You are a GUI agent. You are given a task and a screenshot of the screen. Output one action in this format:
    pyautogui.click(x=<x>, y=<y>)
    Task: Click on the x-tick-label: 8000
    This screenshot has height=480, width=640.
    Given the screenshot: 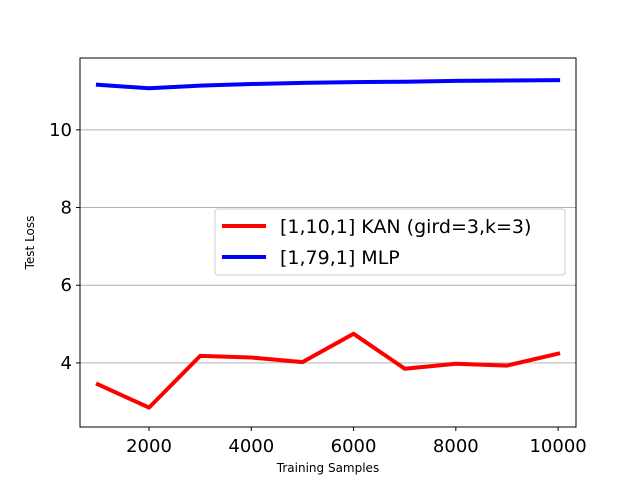 What is the action you would take?
    pyautogui.click(x=456, y=446)
    